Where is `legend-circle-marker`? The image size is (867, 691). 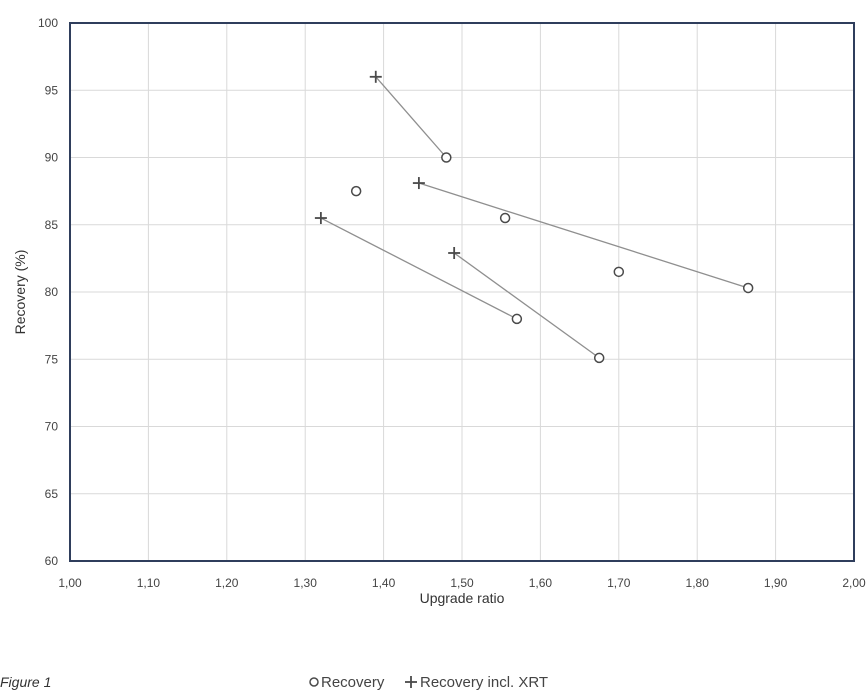 legend-circle-marker is located at coordinates (314, 682).